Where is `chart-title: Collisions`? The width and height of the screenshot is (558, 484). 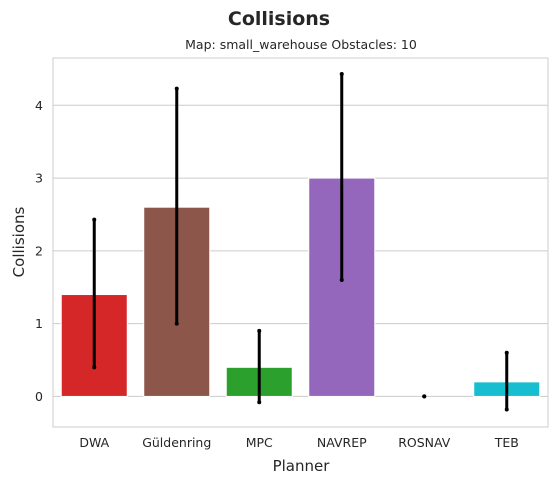
chart-title: Collisions is located at coordinates (279, 19).